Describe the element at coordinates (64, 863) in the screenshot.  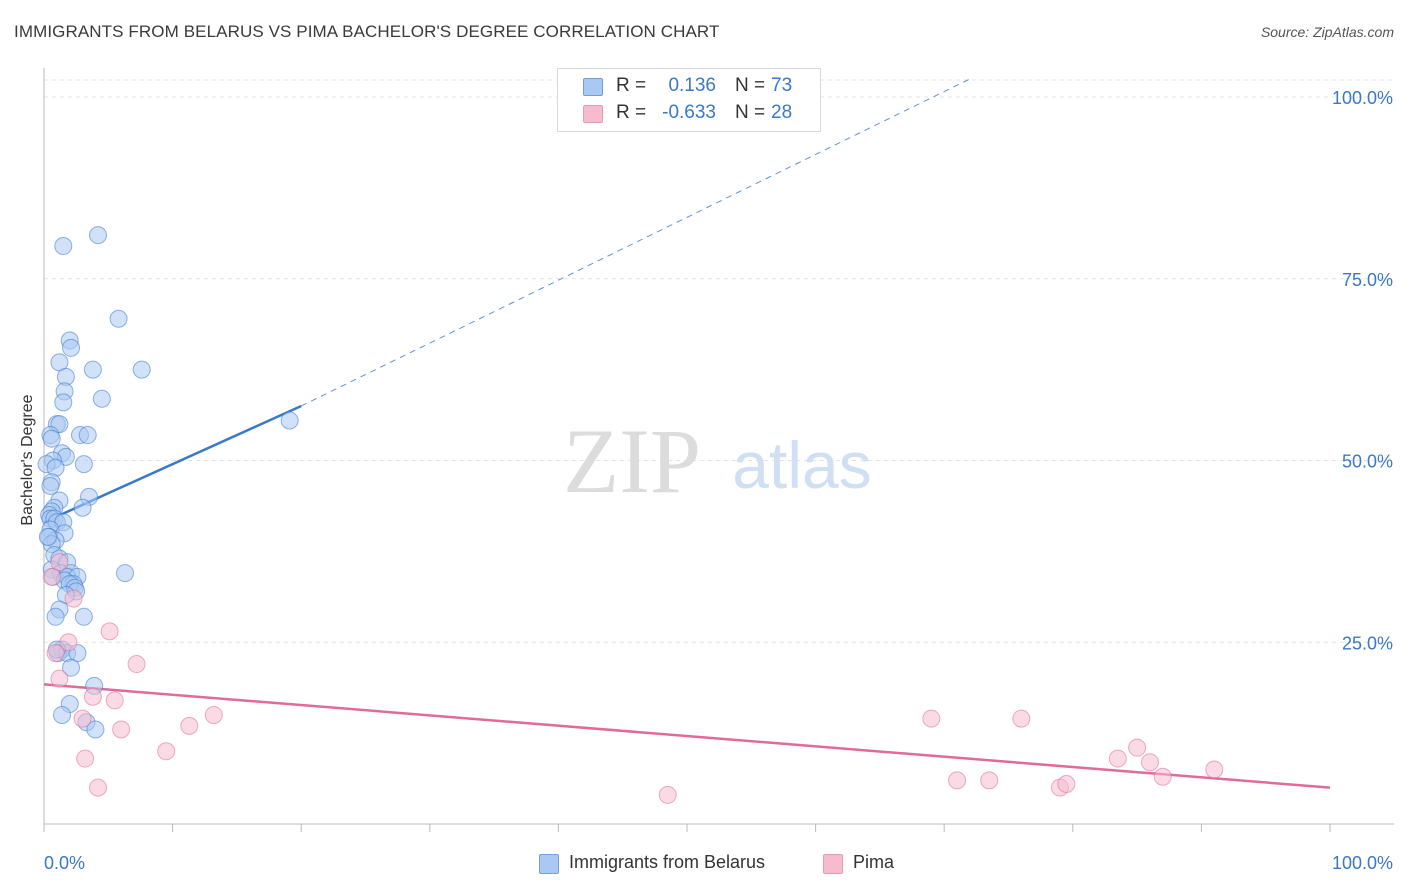
I see `x-tick-label-0: 0.0%` at that location.